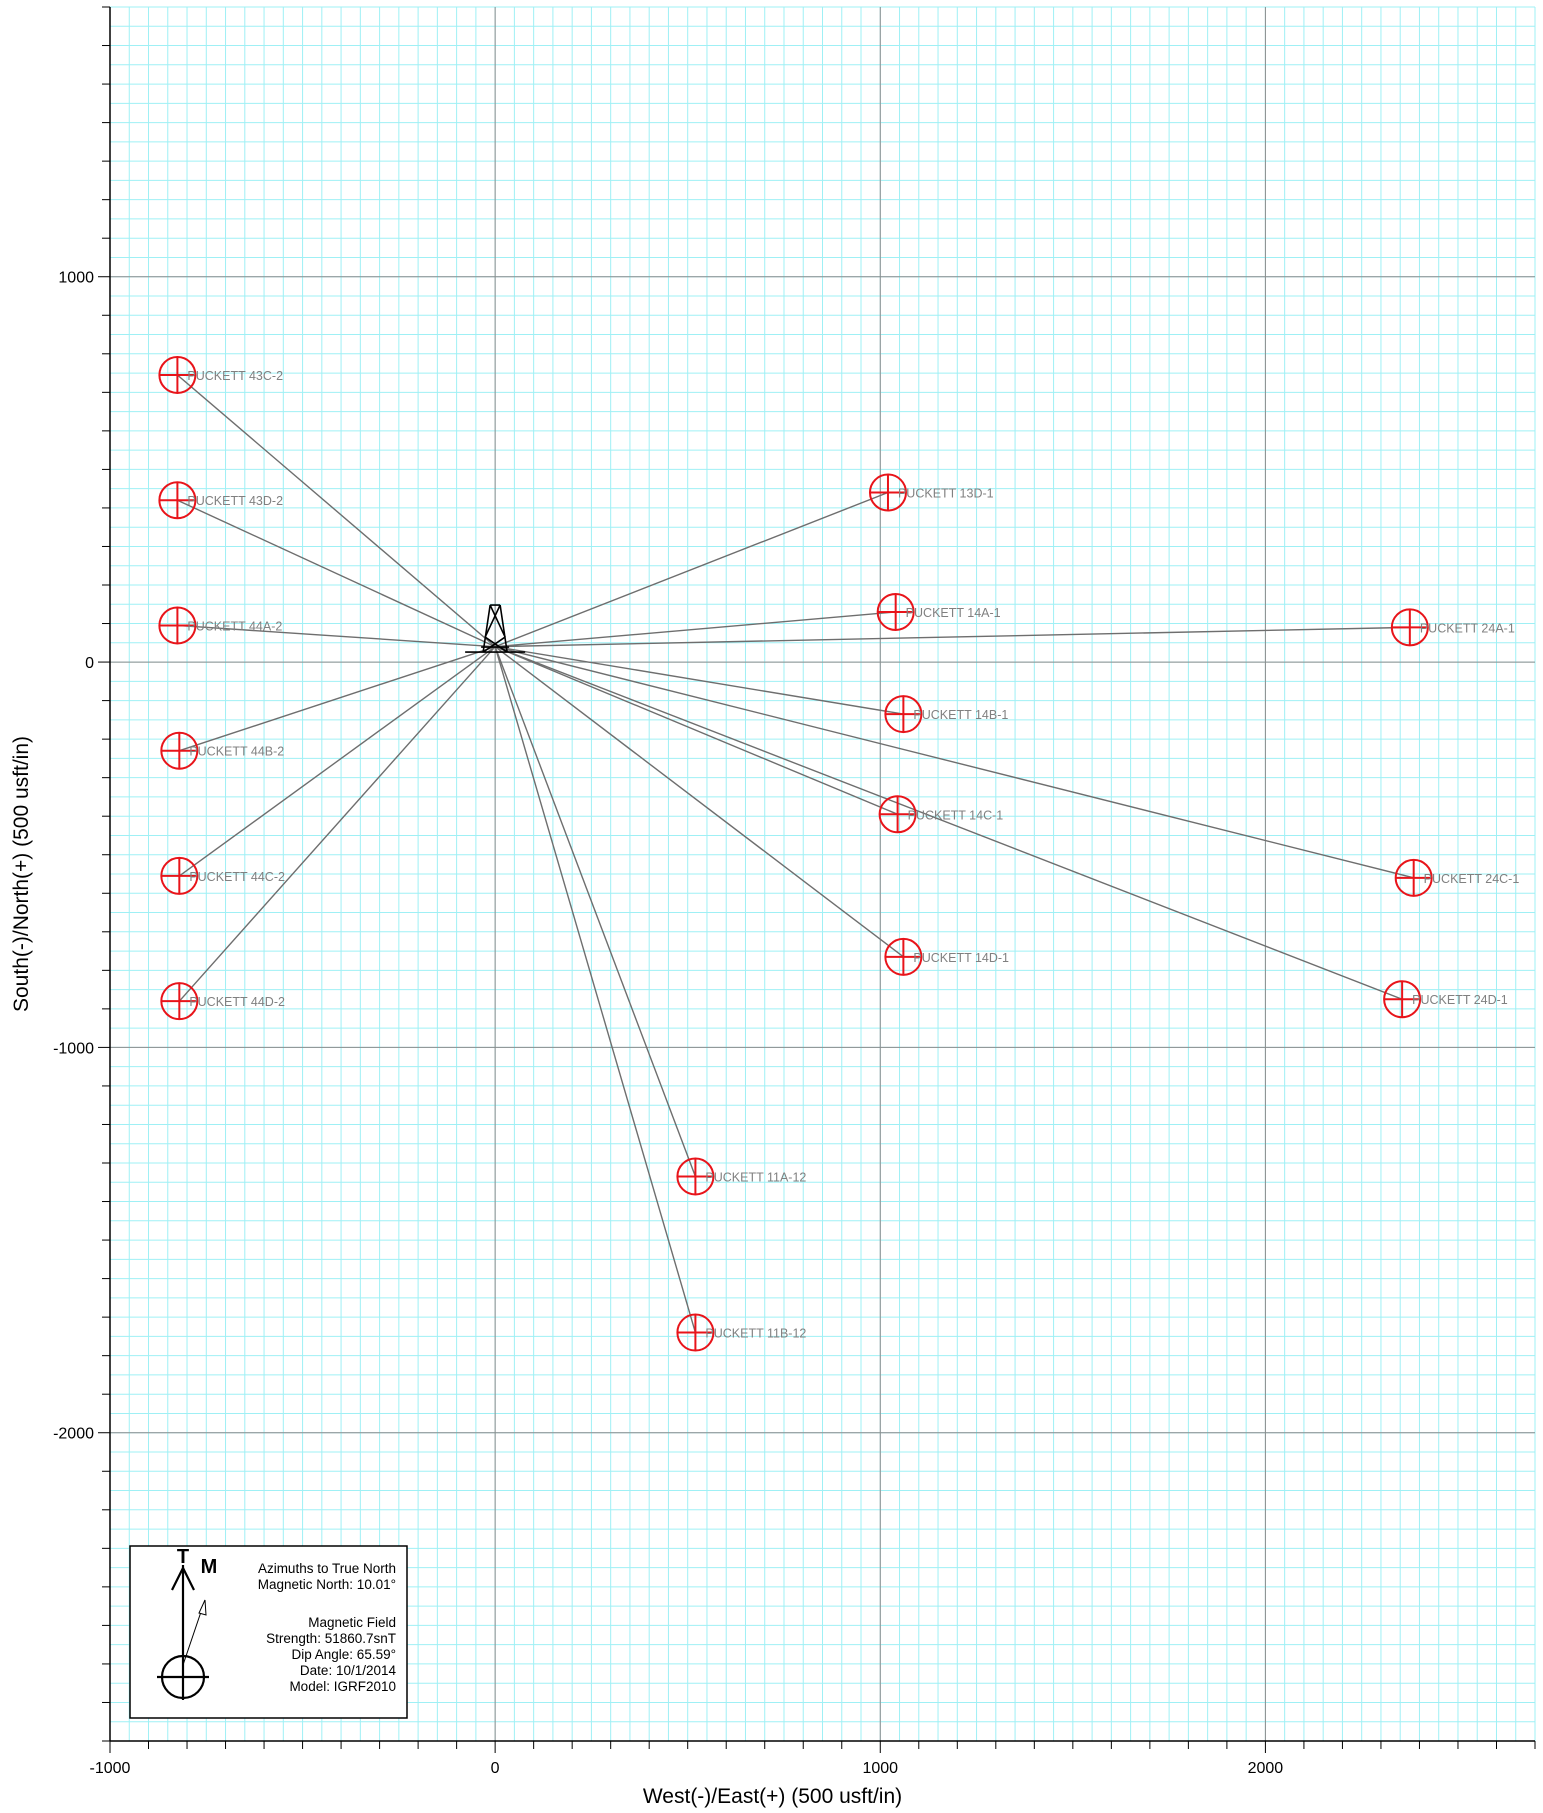  Describe the element at coordinates (327, 1568) in the screenshot. I see `legend-line: Azimuths to True North` at that location.